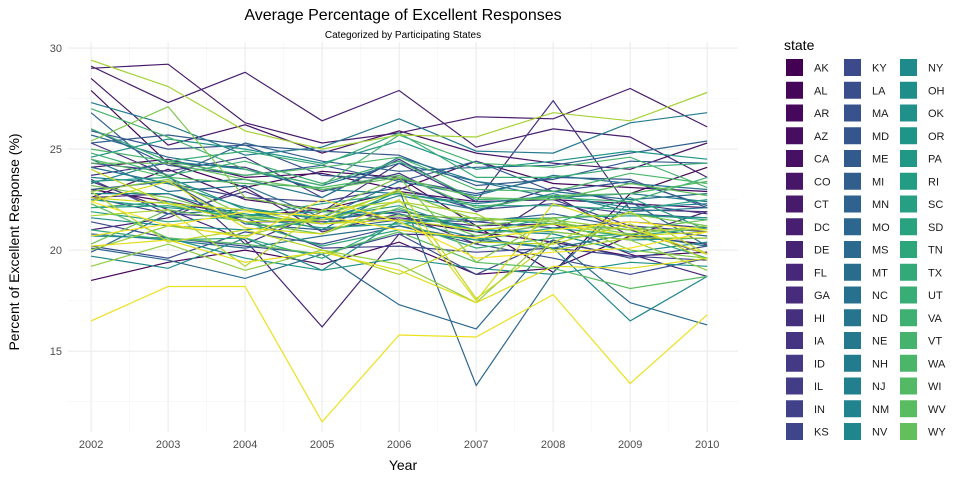 The width and height of the screenshot is (960, 480). What do you see at coordinates (936, 137) in the screenshot?
I see `legend-label: OR` at bounding box center [936, 137].